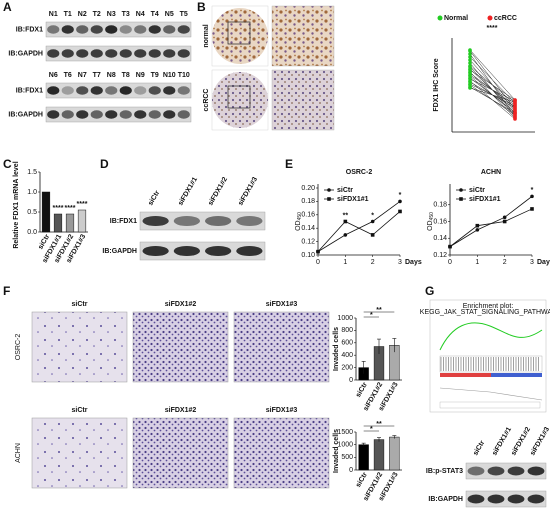 Image resolution: width=550 pixels, height=521 pixels. Describe the element at coordinates (440, 221) in the screenshot. I see `y-tick-label: 0.16` at that location.